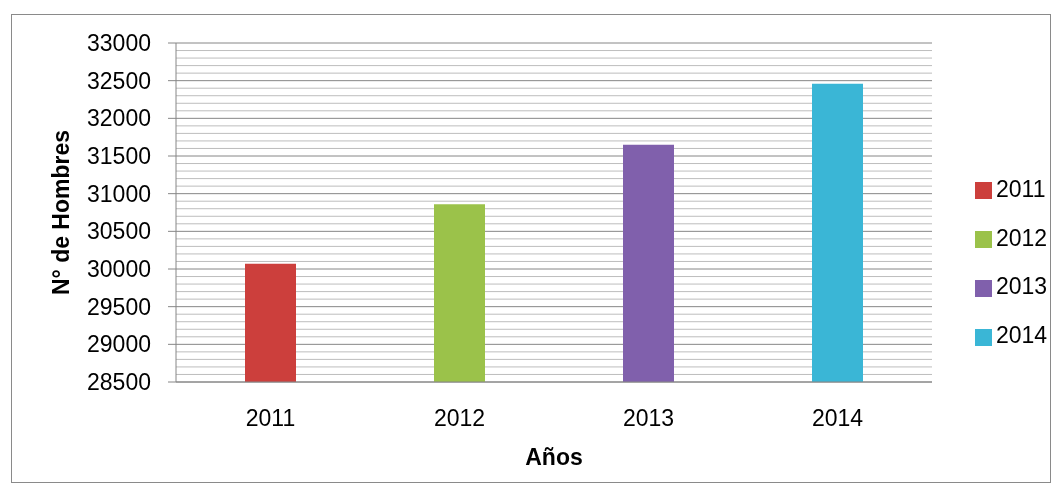 The height and width of the screenshot is (497, 1062). Describe the element at coordinates (270, 418) in the screenshot. I see `x-tick-label: 2011` at that location.